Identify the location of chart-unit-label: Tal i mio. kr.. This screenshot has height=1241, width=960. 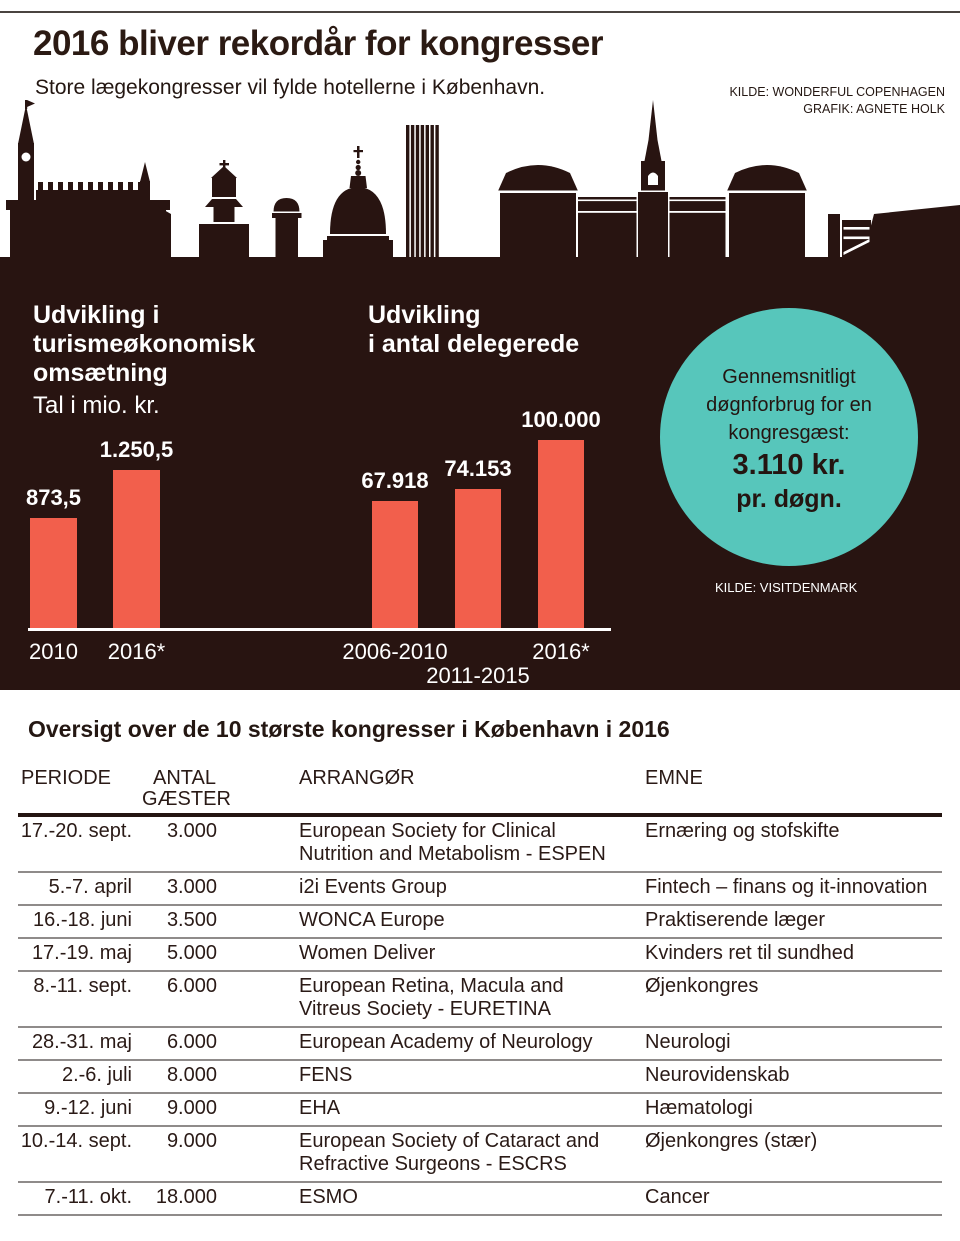
(96, 405).